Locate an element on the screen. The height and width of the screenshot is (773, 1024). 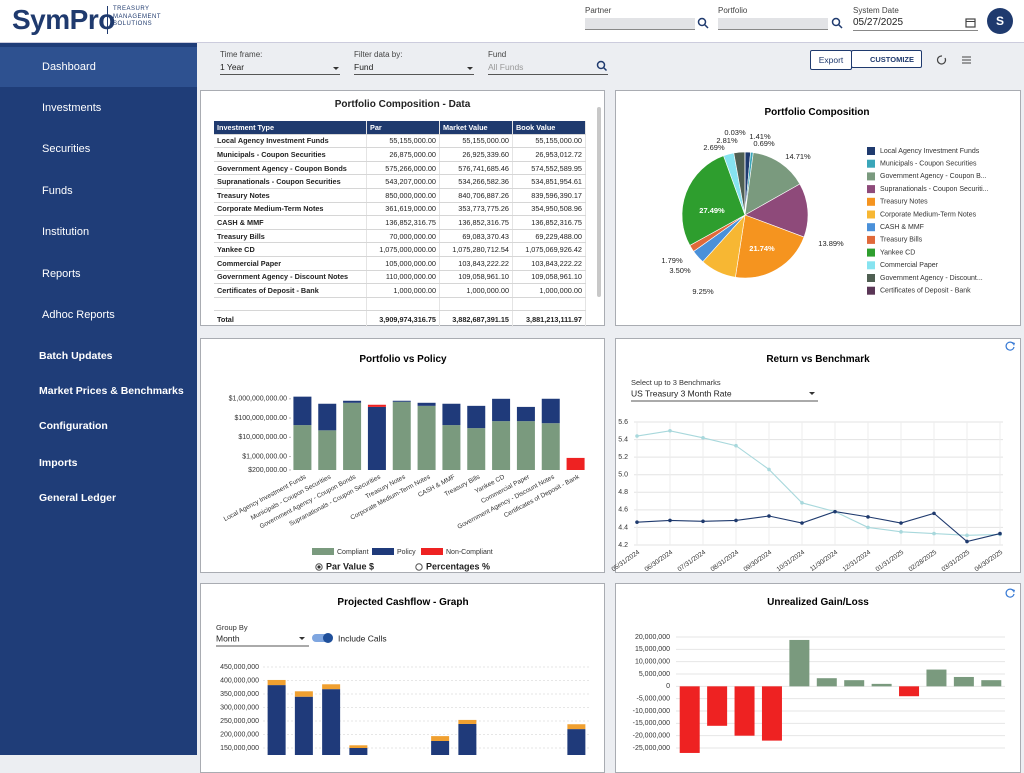
system-date-label: System Date is located at coordinates (876, 10).